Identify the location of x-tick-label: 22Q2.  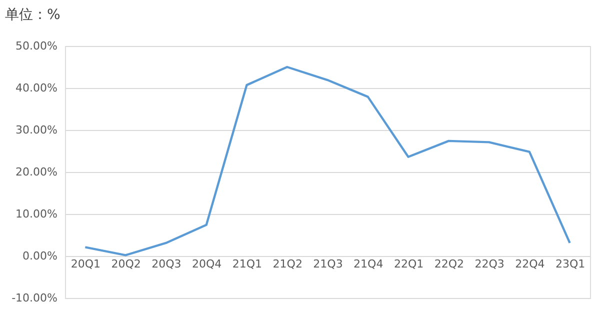
(449, 264).